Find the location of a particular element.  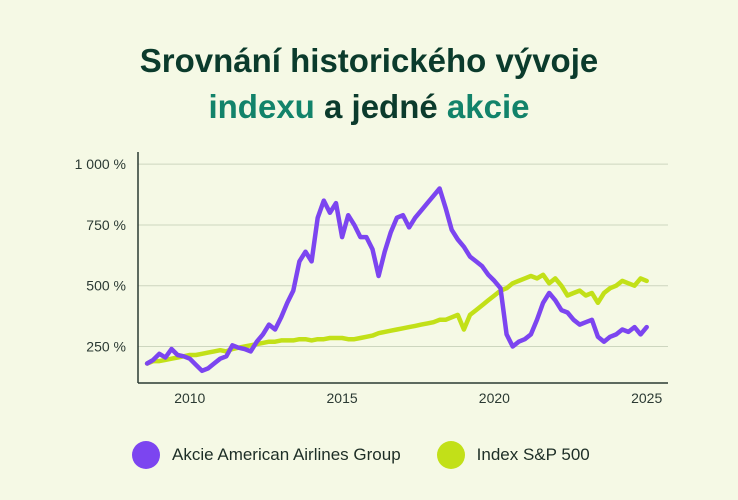

title-accent-stock: akcie is located at coordinates (488, 106).